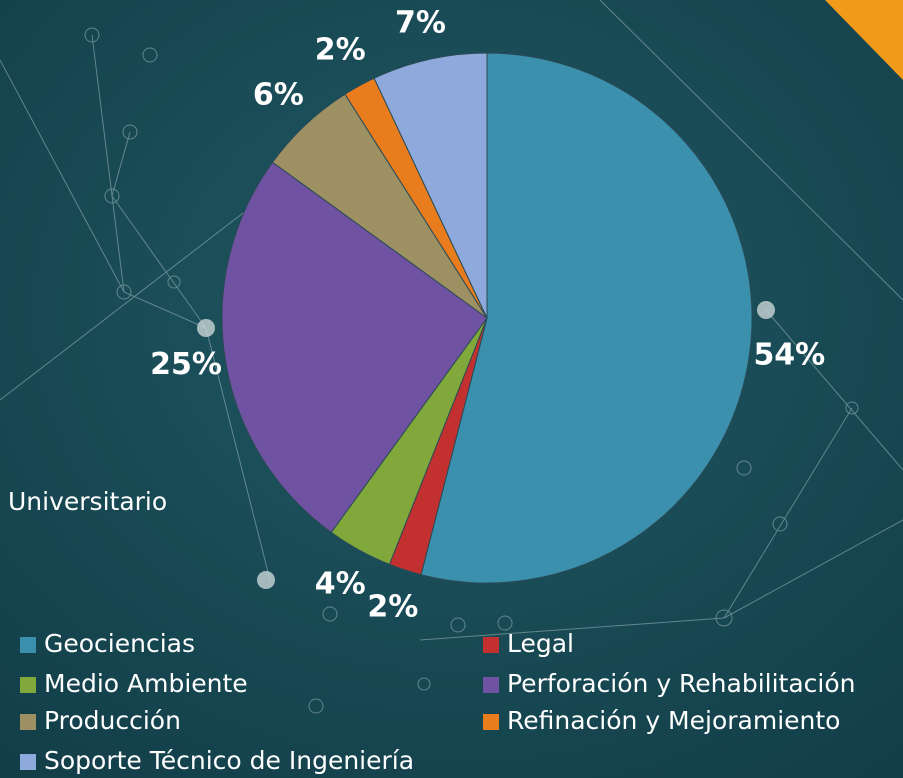 Image resolution: width=903 pixels, height=778 pixels. I want to click on corner-triangle, so click(864, 40).